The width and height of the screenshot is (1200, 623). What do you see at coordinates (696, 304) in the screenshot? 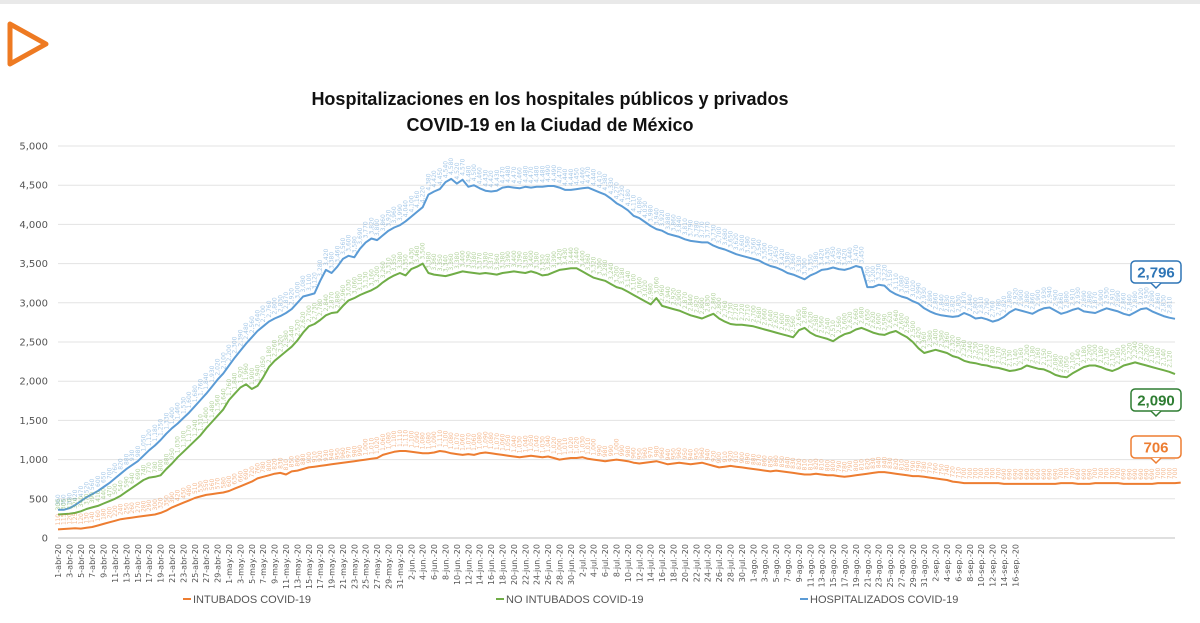
I see `data-label: 2,820` at bounding box center [696, 304].